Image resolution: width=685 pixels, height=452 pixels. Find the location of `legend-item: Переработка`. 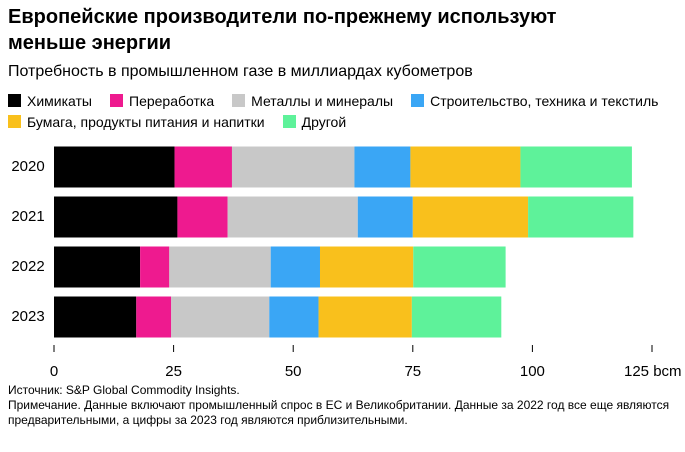

legend-item: Переработка is located at coordinates (162, 100).